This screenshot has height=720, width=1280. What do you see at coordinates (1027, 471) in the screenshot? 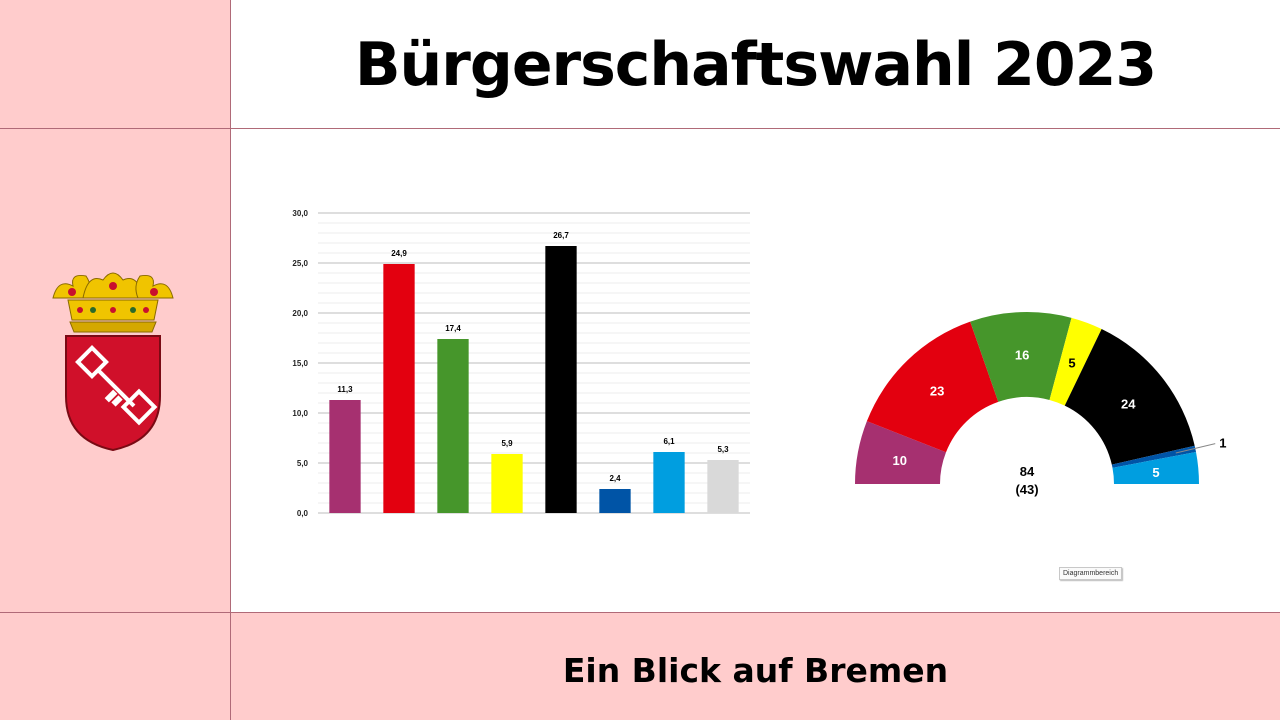
I see `seat-total-label: 84` at bounding box center [1027, 471].